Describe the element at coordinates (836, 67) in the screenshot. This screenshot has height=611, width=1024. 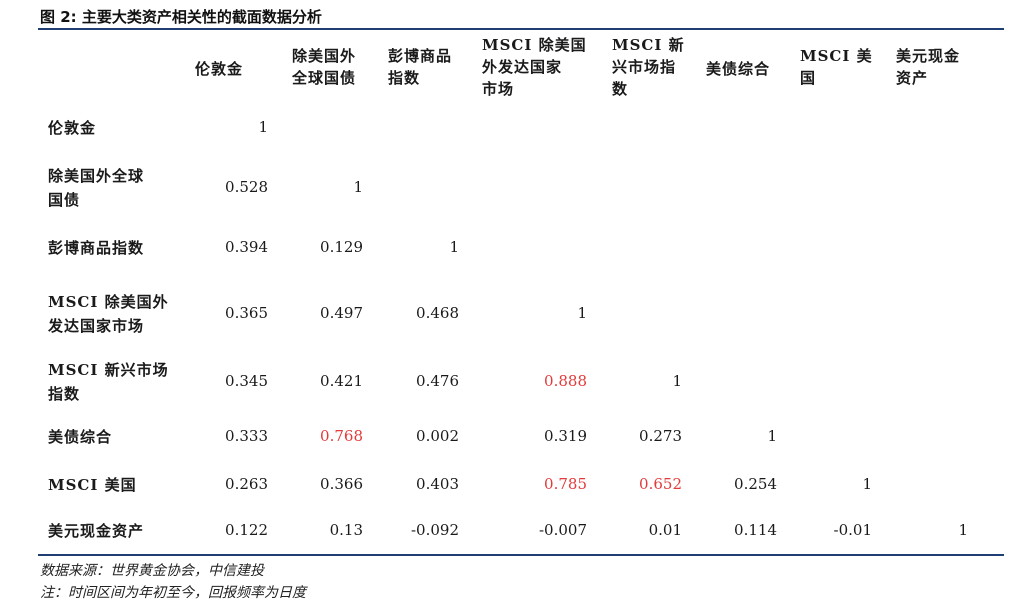
I see `column-header: MSCI 美国` at that location.